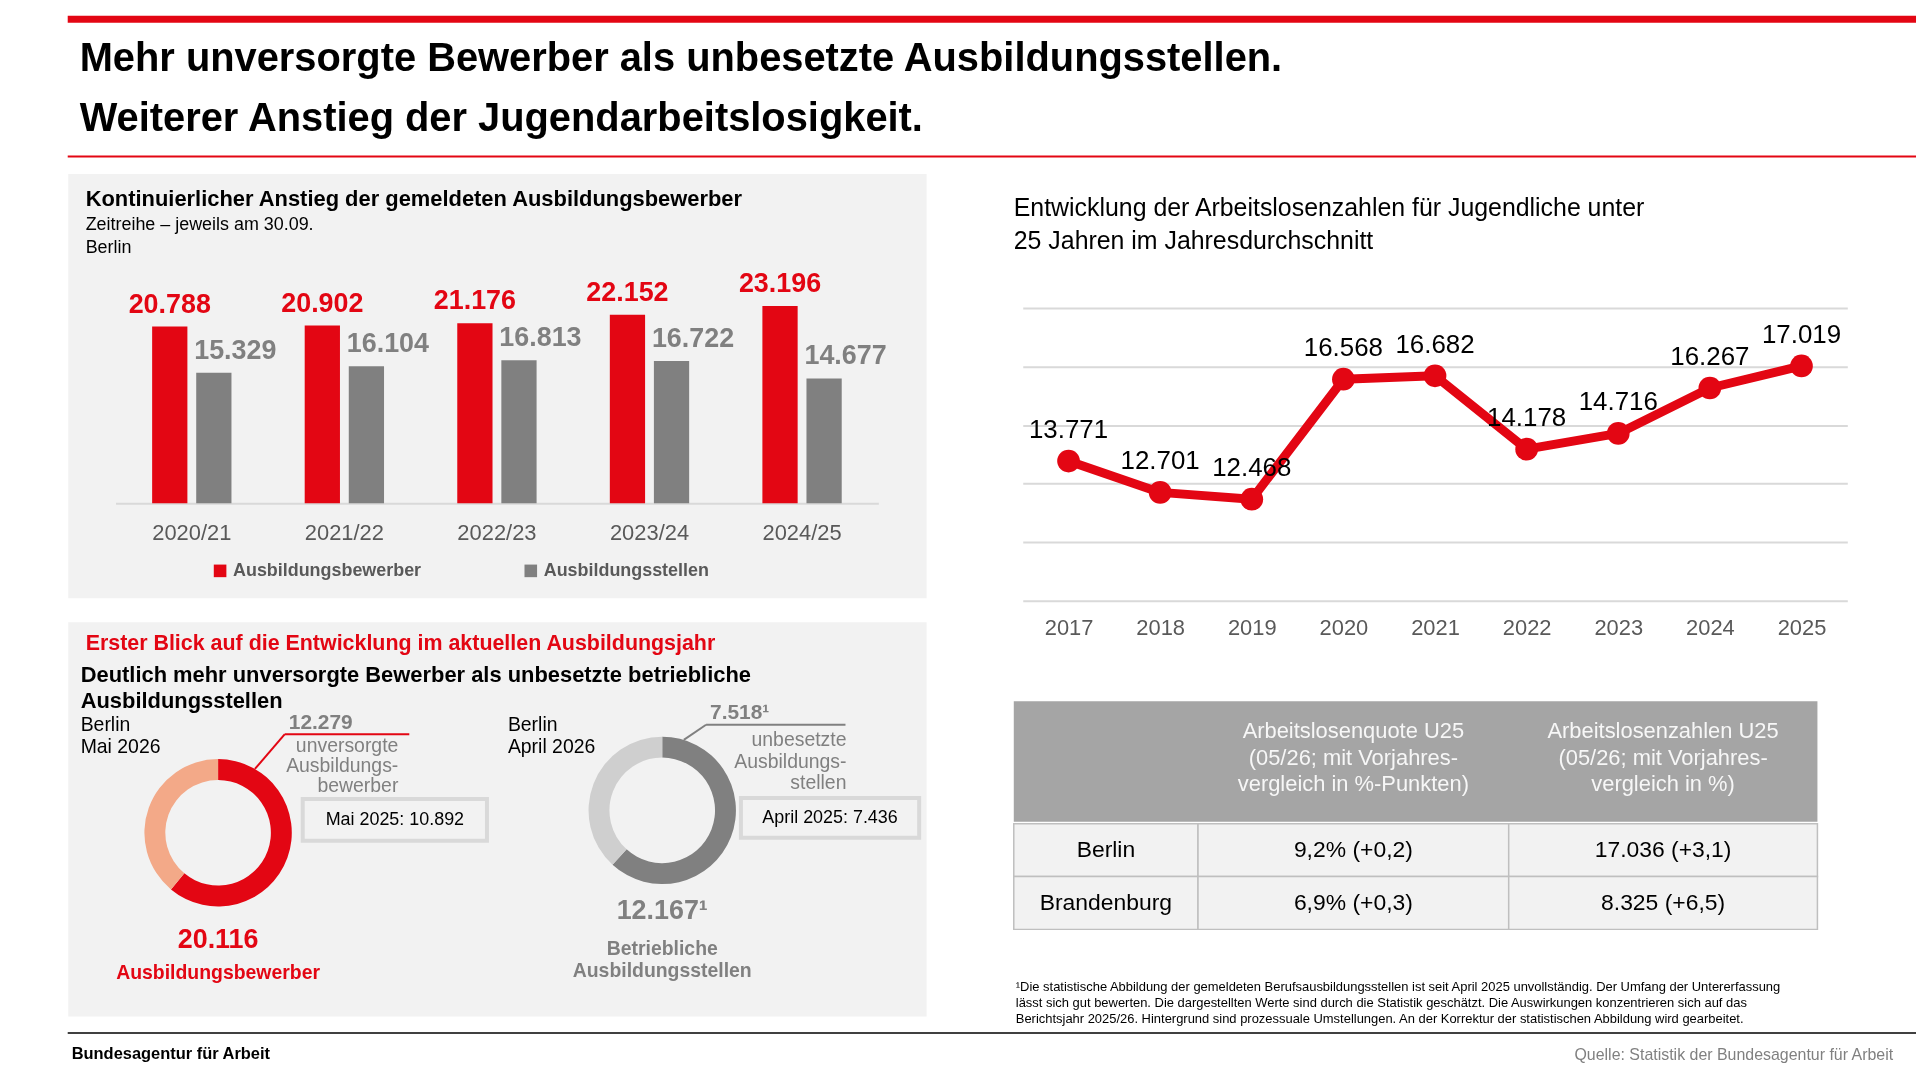 Image resolution: width=1920 pixels, height=1080 pixels. Describe the element at coordinates (1329, 223) in the screenshot. I see `chart-title: Entwicklung der Arbeitslosenzahlen für Jugendliche unter 25 Jahren im Jahresdurchschnitt` at that location.